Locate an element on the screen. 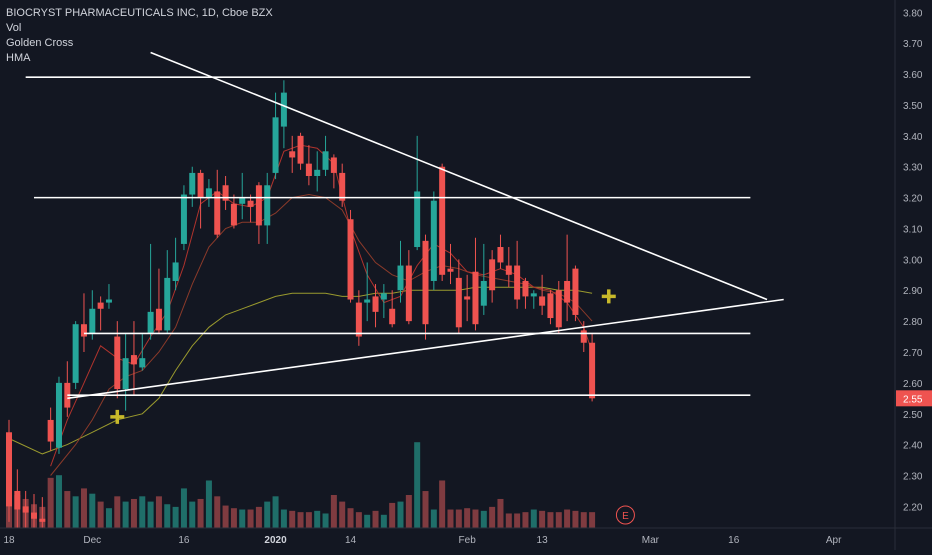 This screenshot has height=555, width=932. price-tick-label: 2.20 is located at coordinates (913, 507).